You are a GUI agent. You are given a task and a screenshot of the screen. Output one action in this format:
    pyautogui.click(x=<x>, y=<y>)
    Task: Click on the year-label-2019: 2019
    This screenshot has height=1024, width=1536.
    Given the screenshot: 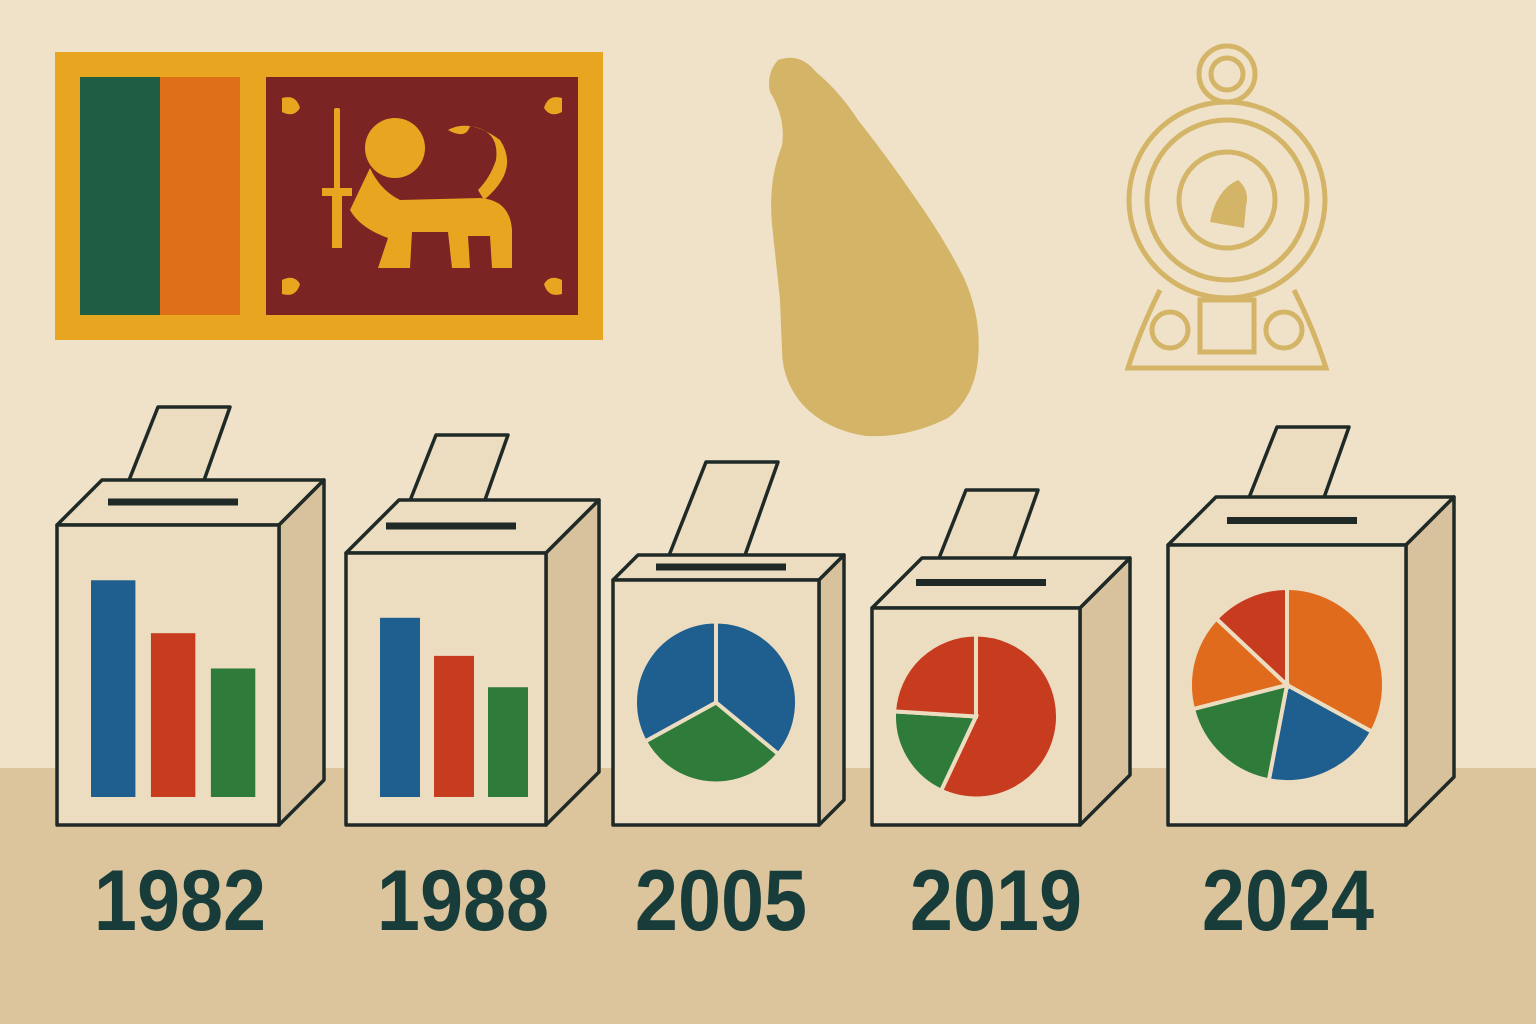 What is the action you would take?
    pyautogui.click(x=996, y=901)
    